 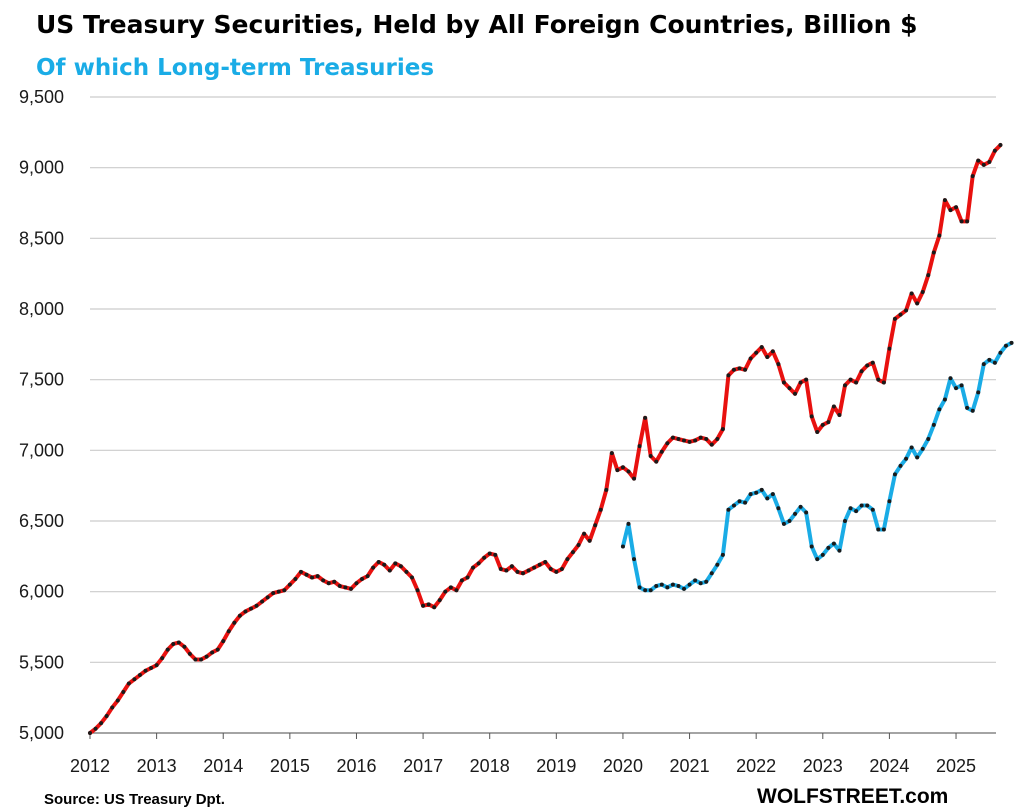 What do you see at coordinates (556, 766) in the screenshot?
I see `x-tick-label: 2019` at bounding box center [556, 766].